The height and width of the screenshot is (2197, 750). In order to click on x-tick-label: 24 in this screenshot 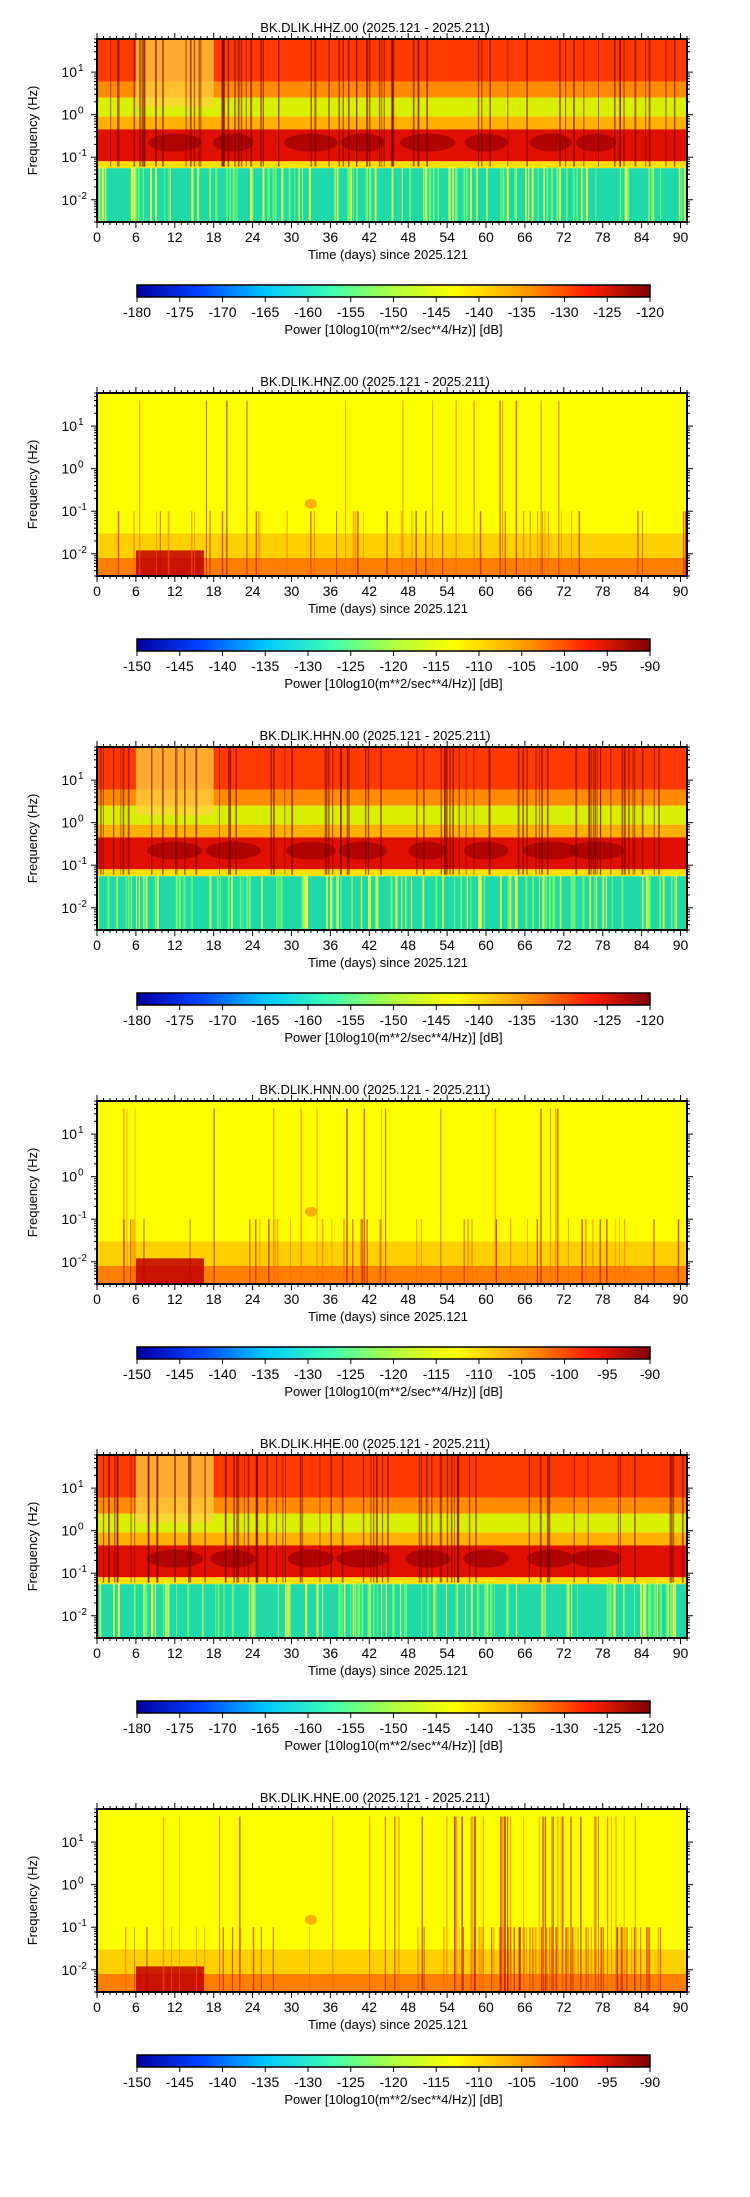, I will do `click(253, 591)`.